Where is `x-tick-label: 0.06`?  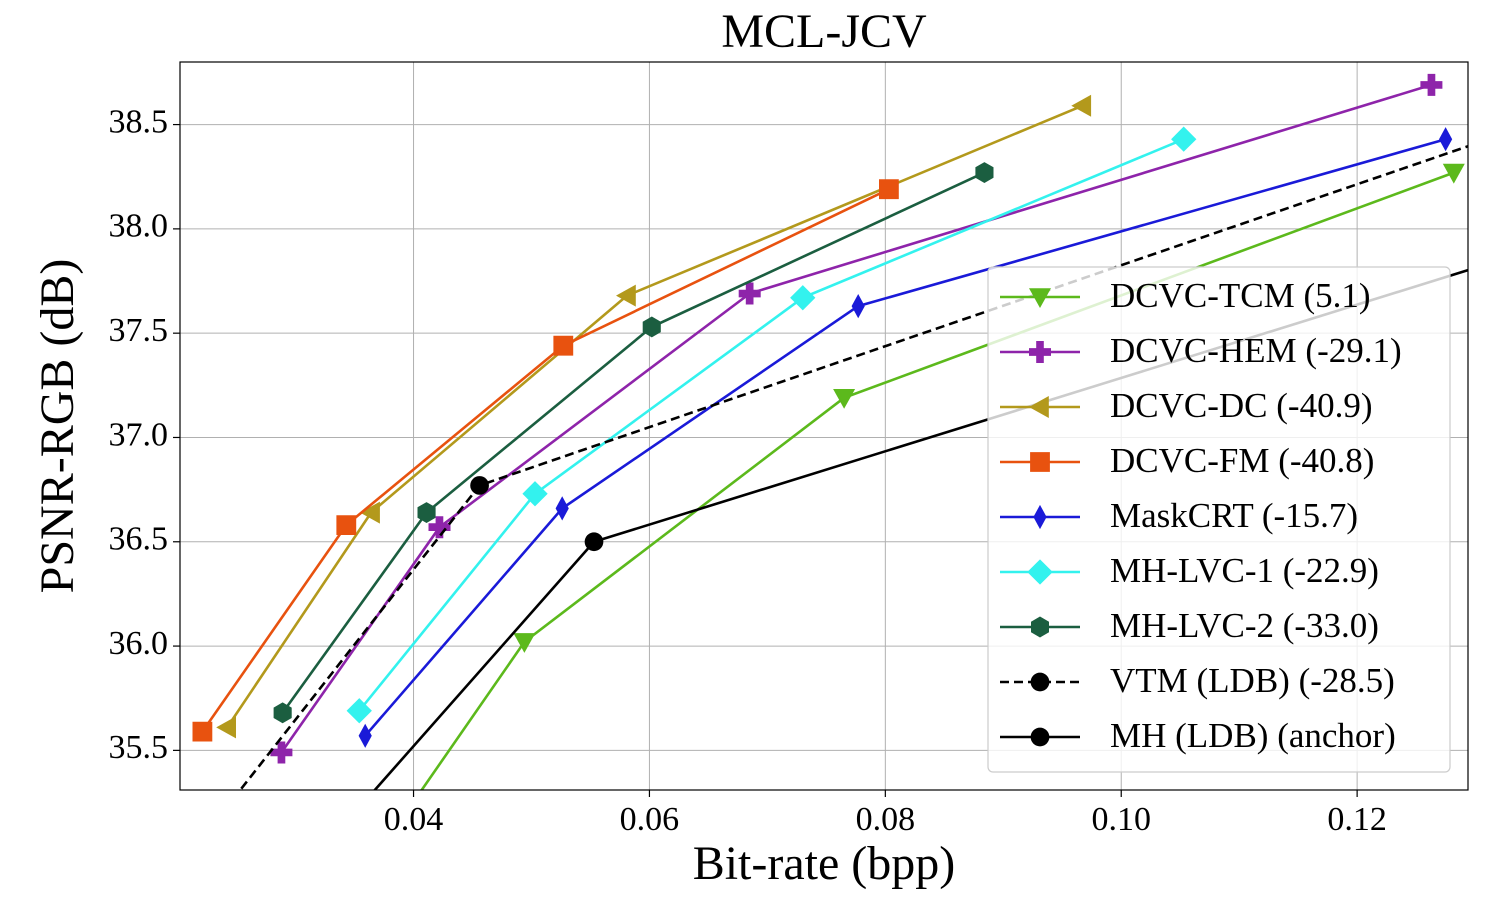 x-tick-label: 0.06 is located at coordinates (650, 819).